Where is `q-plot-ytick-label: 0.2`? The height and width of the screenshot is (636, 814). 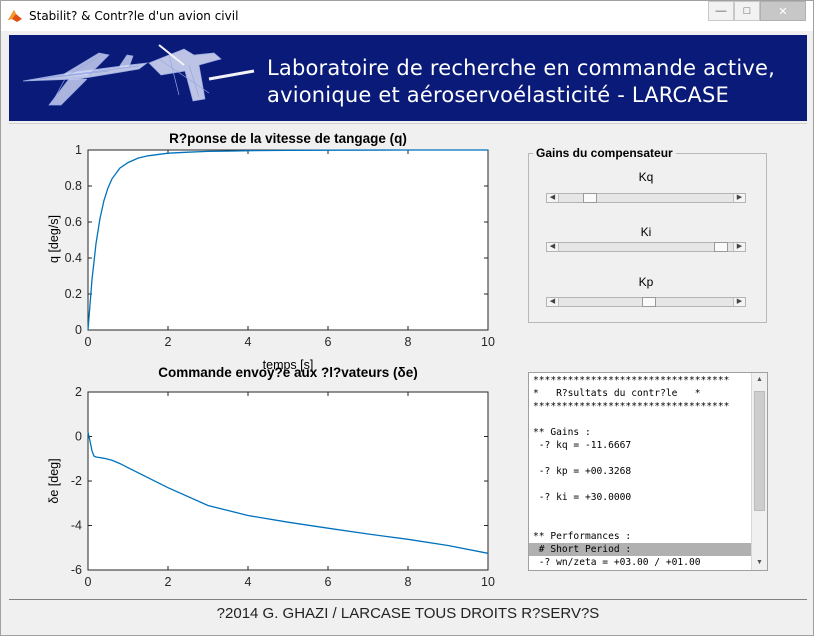
q-plot-ytick-label: 0.2 is located at coordinates (73, 294).